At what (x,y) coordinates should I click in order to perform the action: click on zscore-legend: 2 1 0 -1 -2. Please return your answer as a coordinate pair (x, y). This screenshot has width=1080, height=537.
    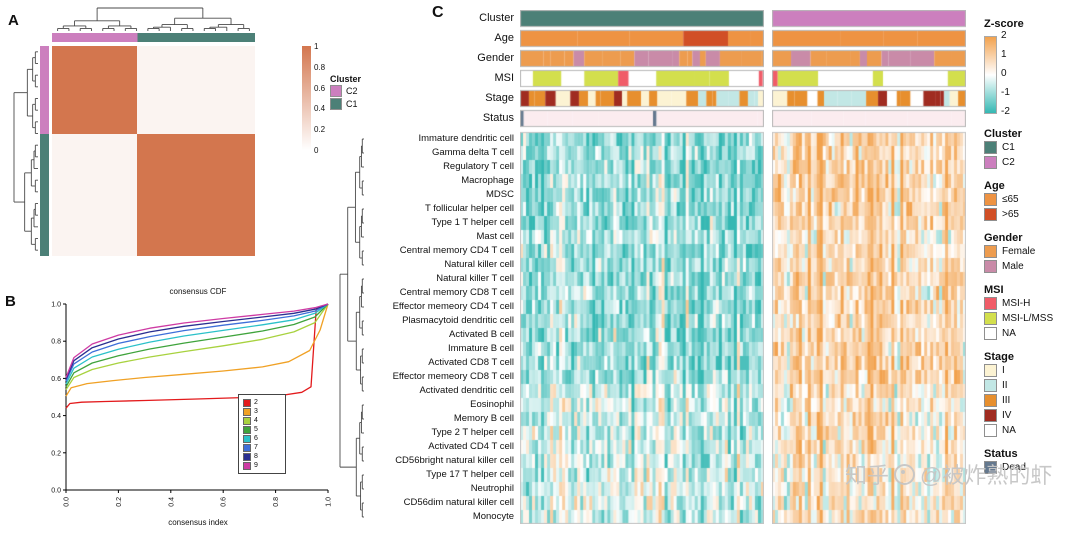
    Looking at the image, I should click on (1030, 74).